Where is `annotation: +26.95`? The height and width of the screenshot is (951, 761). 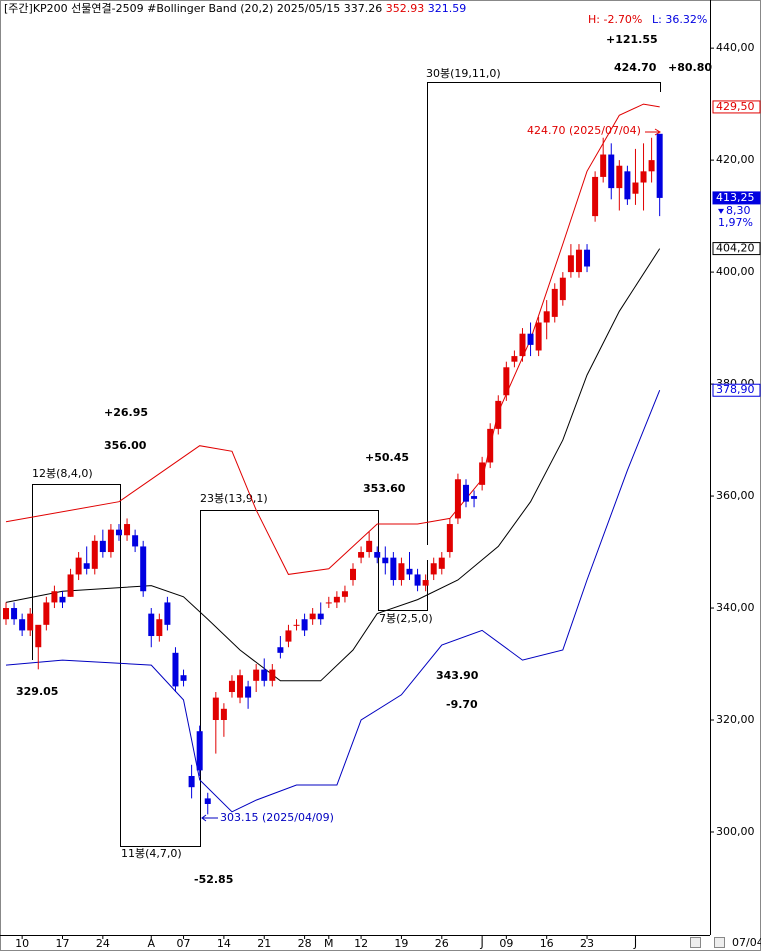 annotation: +26.95 is located at coordinates (126, 412).